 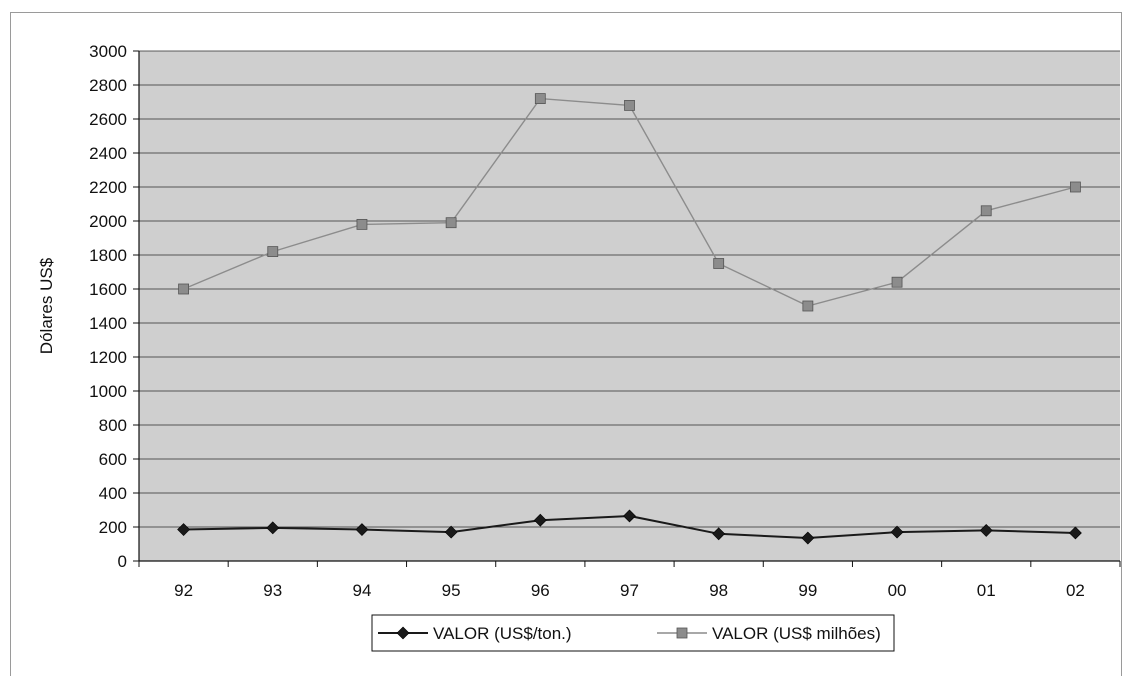 I want to click on x-tick-label: 02, so click(x=1075, y=590).